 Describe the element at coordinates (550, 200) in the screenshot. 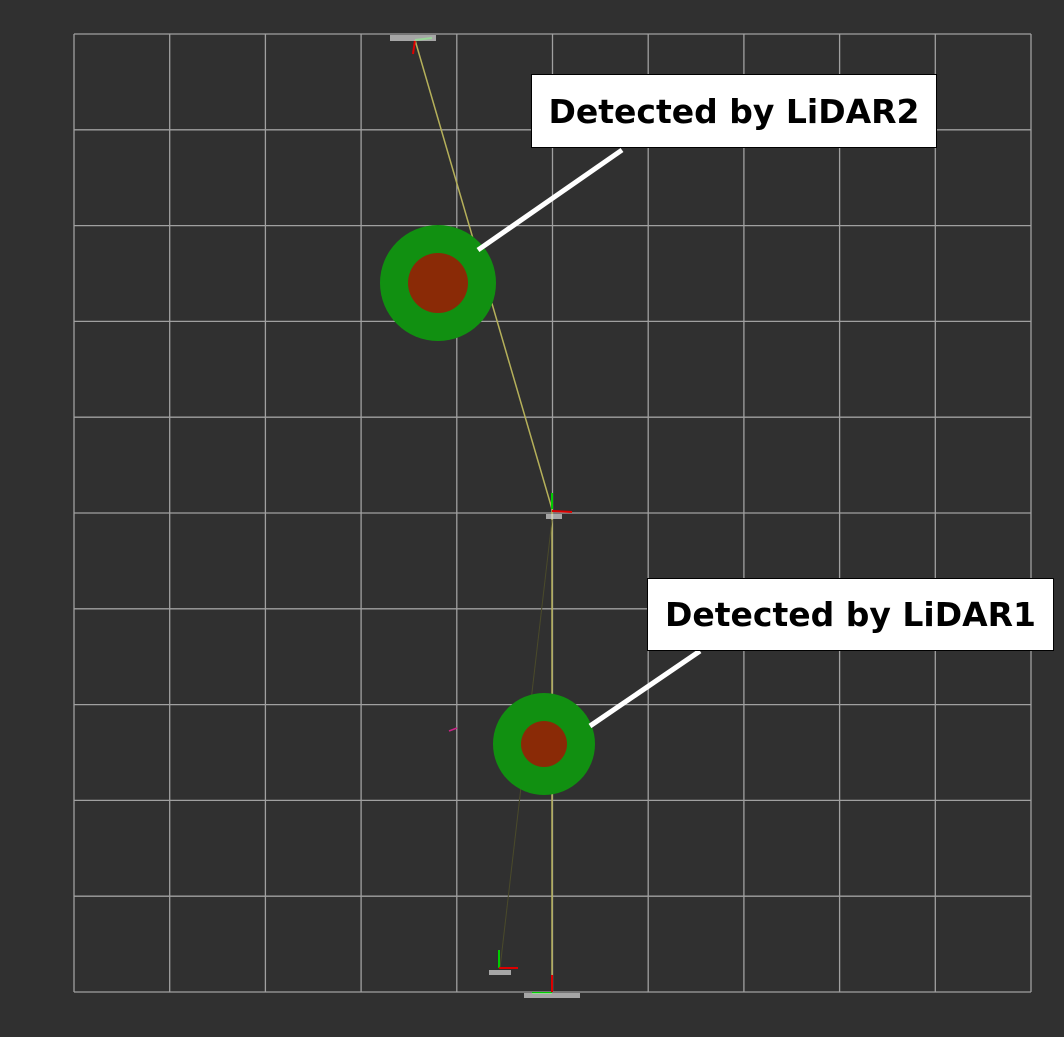

I see `callout-leader-lidar2` at that location.